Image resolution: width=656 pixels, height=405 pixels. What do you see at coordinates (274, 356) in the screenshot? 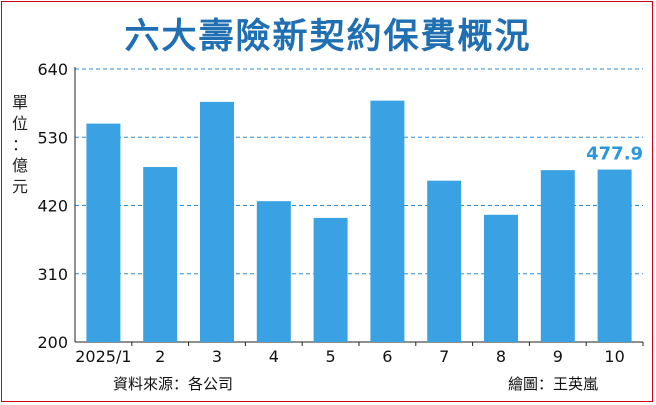
I see `x-tick-label: 4` at bounding box center [274, 356].